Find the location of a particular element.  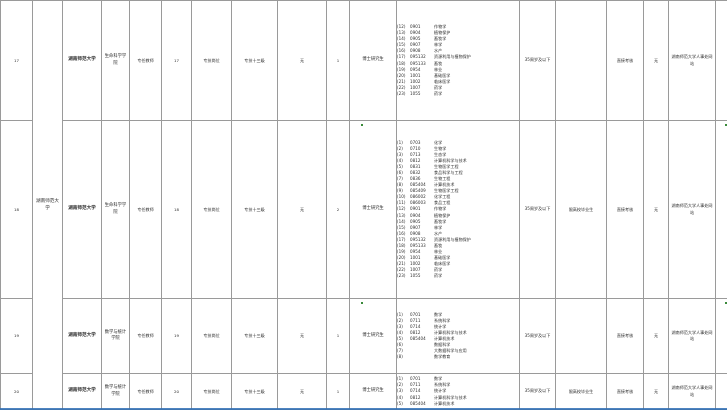

major-item-number: (14) is located at coordinates (401, 39).